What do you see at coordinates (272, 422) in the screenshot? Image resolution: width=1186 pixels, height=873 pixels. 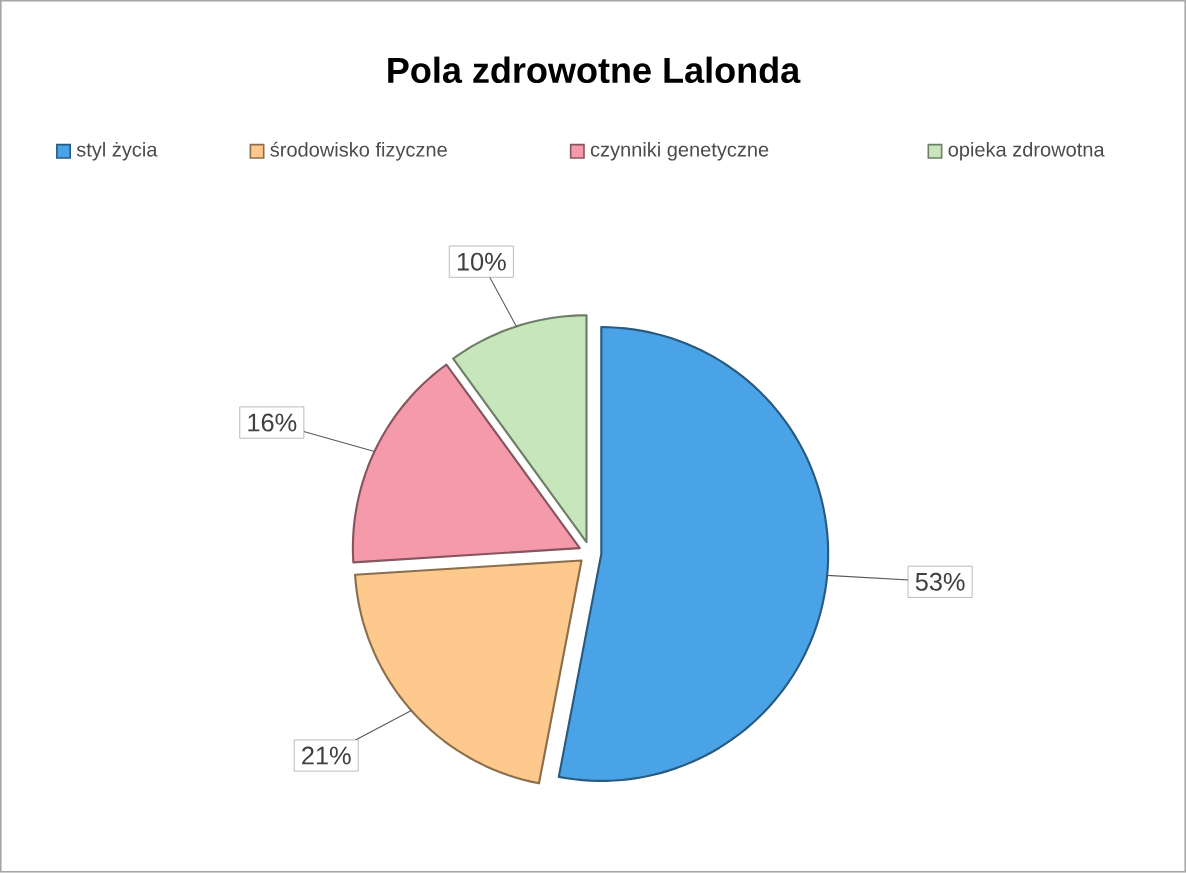 I see `data-label: 16%` at bounding box center [272, 422].